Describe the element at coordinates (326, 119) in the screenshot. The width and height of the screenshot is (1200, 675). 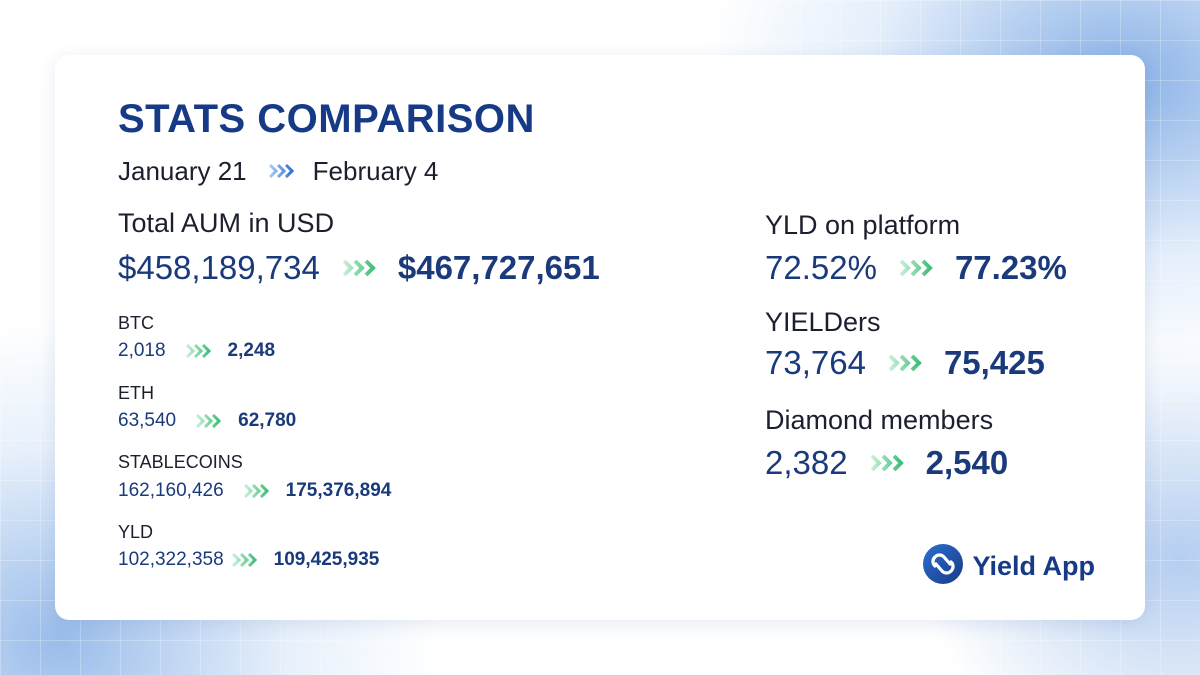
I see `page-title: STATS COMPARISON` at that location.